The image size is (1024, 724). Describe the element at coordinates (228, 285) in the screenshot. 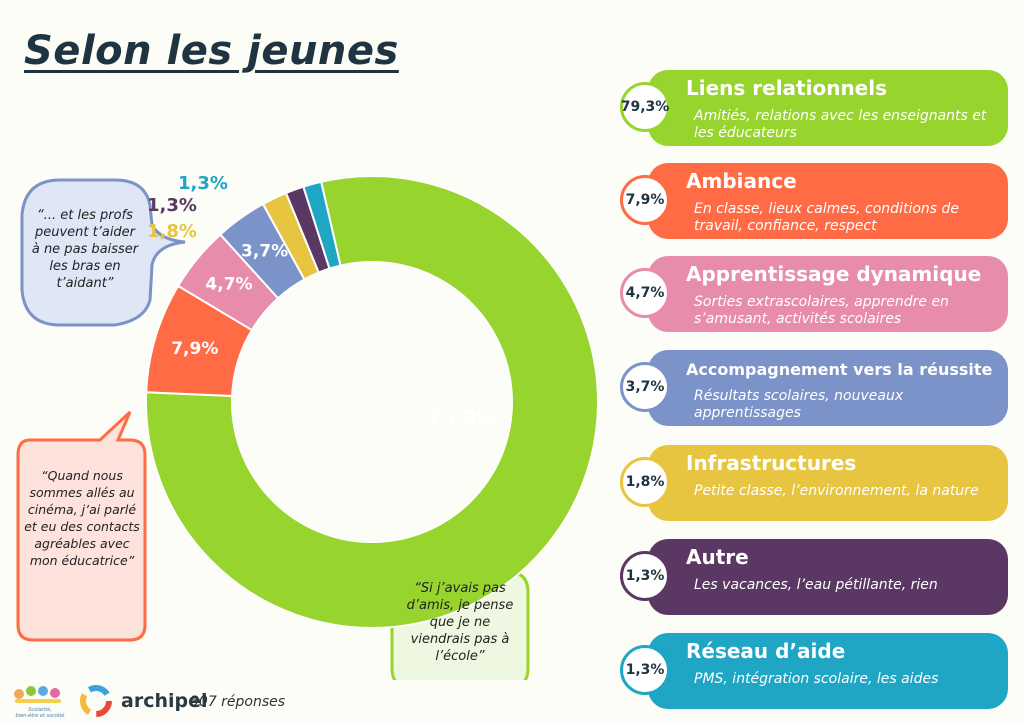

I see `slice-value-label-3: 4,7%` at that location.